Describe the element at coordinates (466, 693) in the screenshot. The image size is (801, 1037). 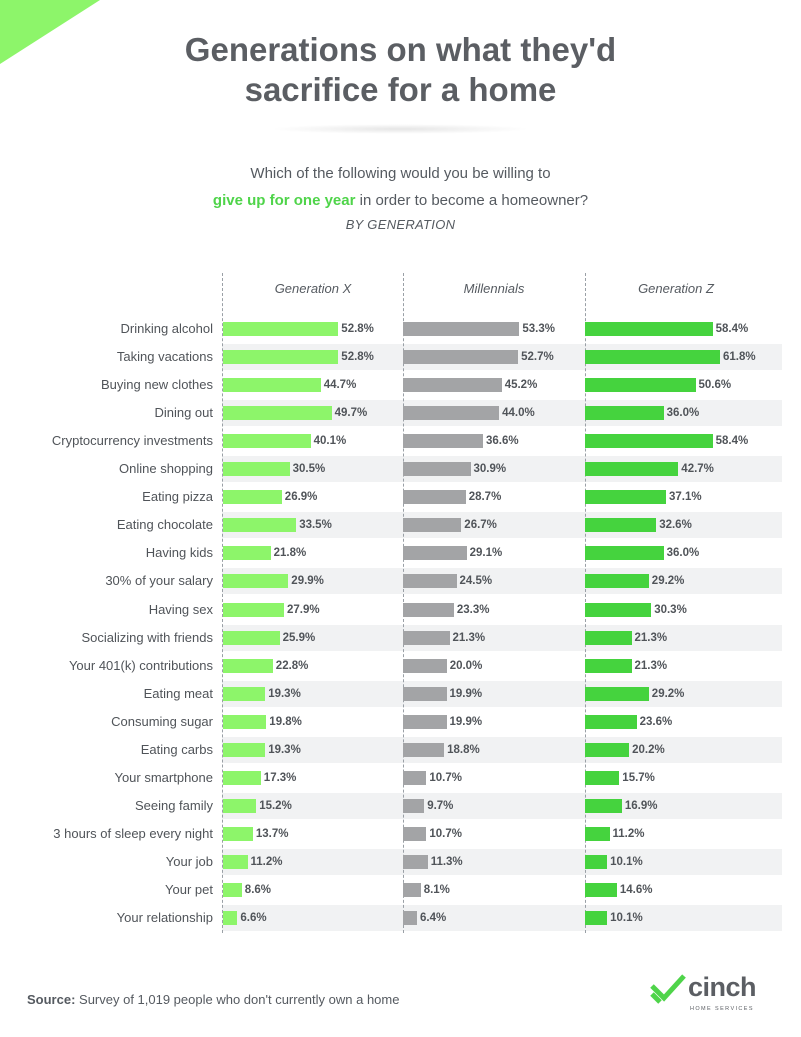
I see `value-label: 19.9%` at that location.